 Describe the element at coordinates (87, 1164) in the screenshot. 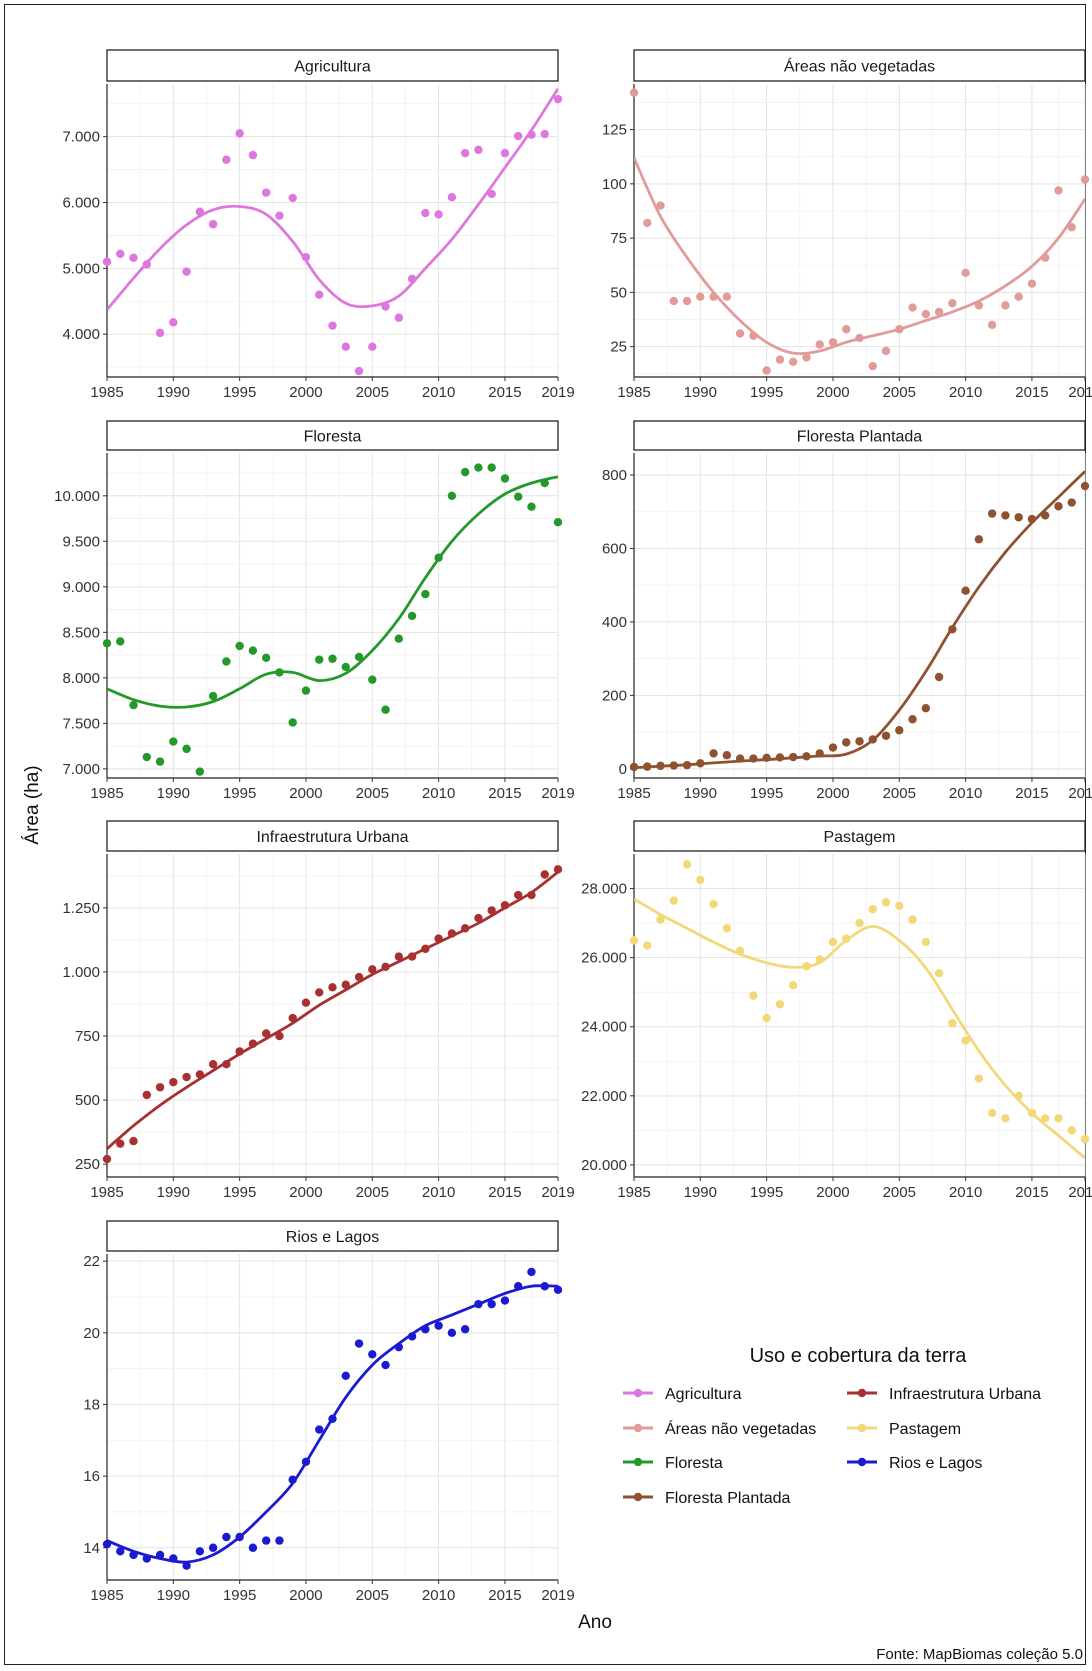

I see `y-tick-label: 250` at that location.